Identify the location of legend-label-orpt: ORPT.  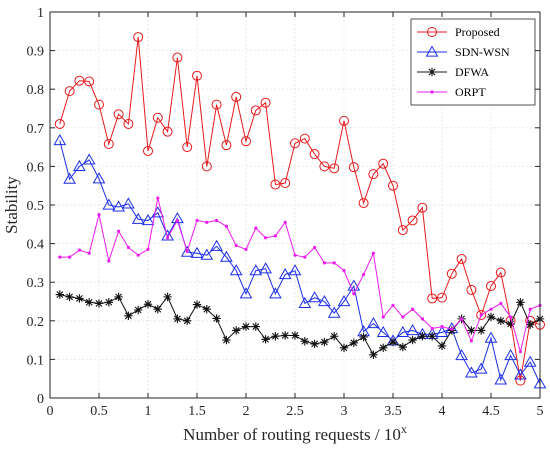
(470, 92).